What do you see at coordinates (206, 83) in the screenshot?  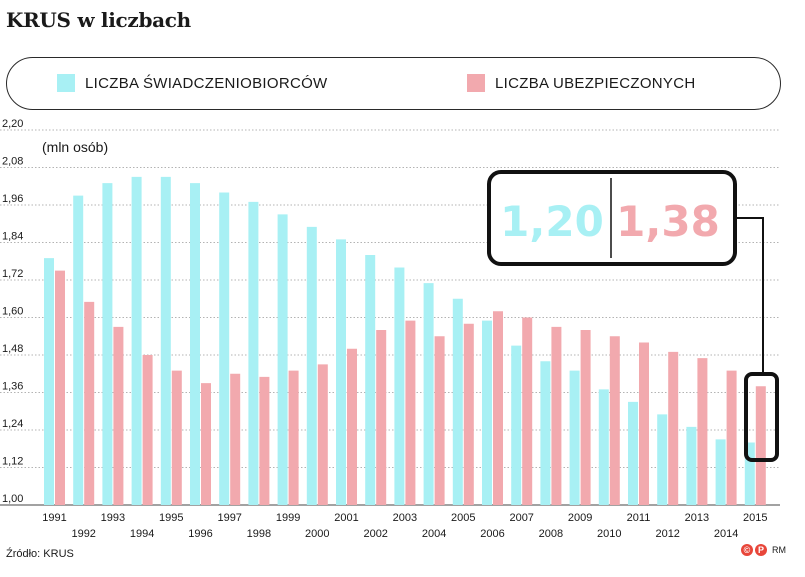 I see `legend-label-beneficiaries: LICZBA ŚWIADCZENIOBIORCÓW` at bounding box center [206, 83].